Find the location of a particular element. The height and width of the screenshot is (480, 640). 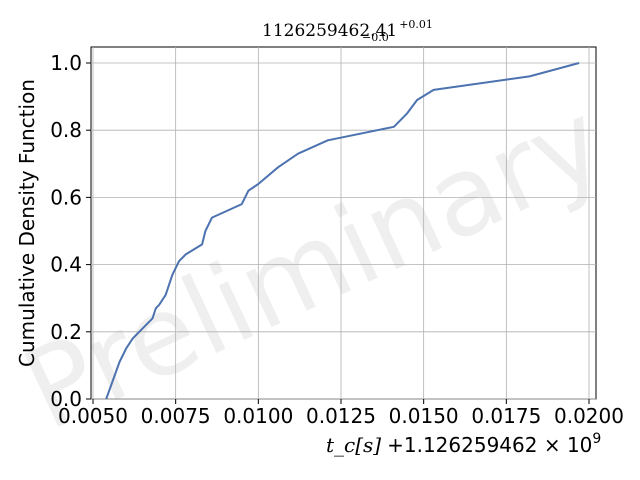

chart-title-value: 1126259462.41 is located at coordinates (329, 31).